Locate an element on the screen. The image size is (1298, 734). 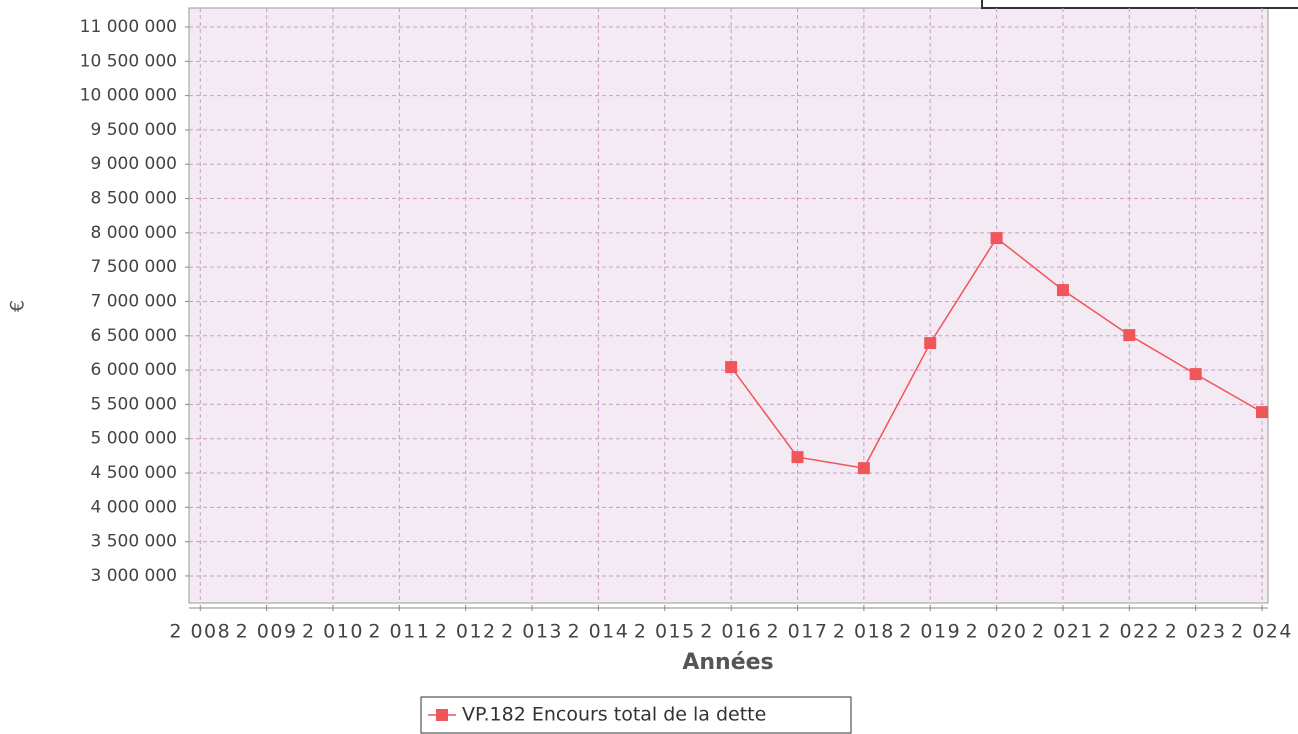
x-tick-label: 2 018 is located at coordinates (864, 632).